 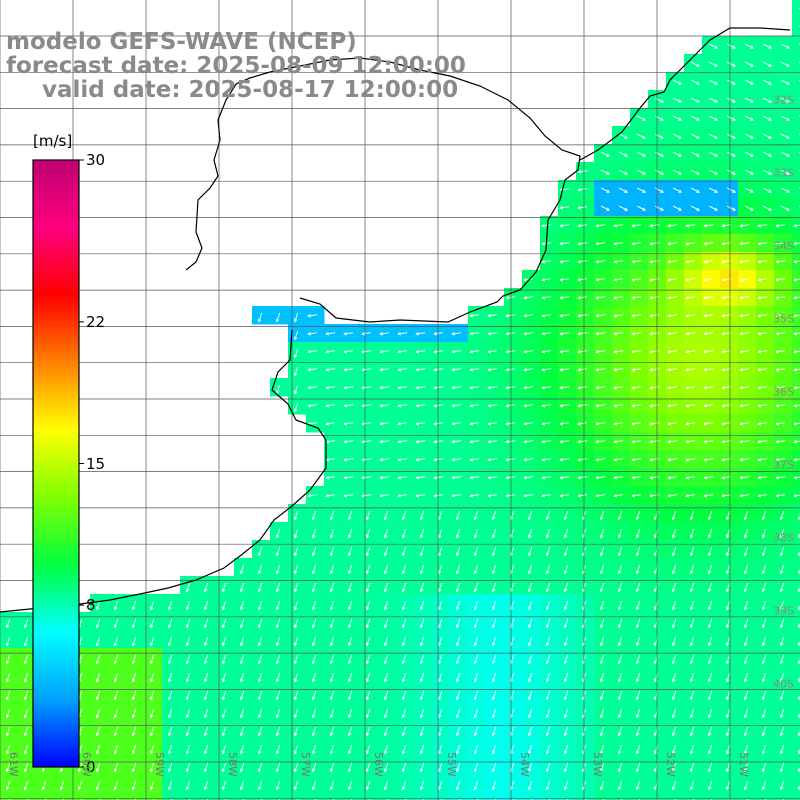 I want to click on longitude-label: 55W, so click(x=451, y=764).